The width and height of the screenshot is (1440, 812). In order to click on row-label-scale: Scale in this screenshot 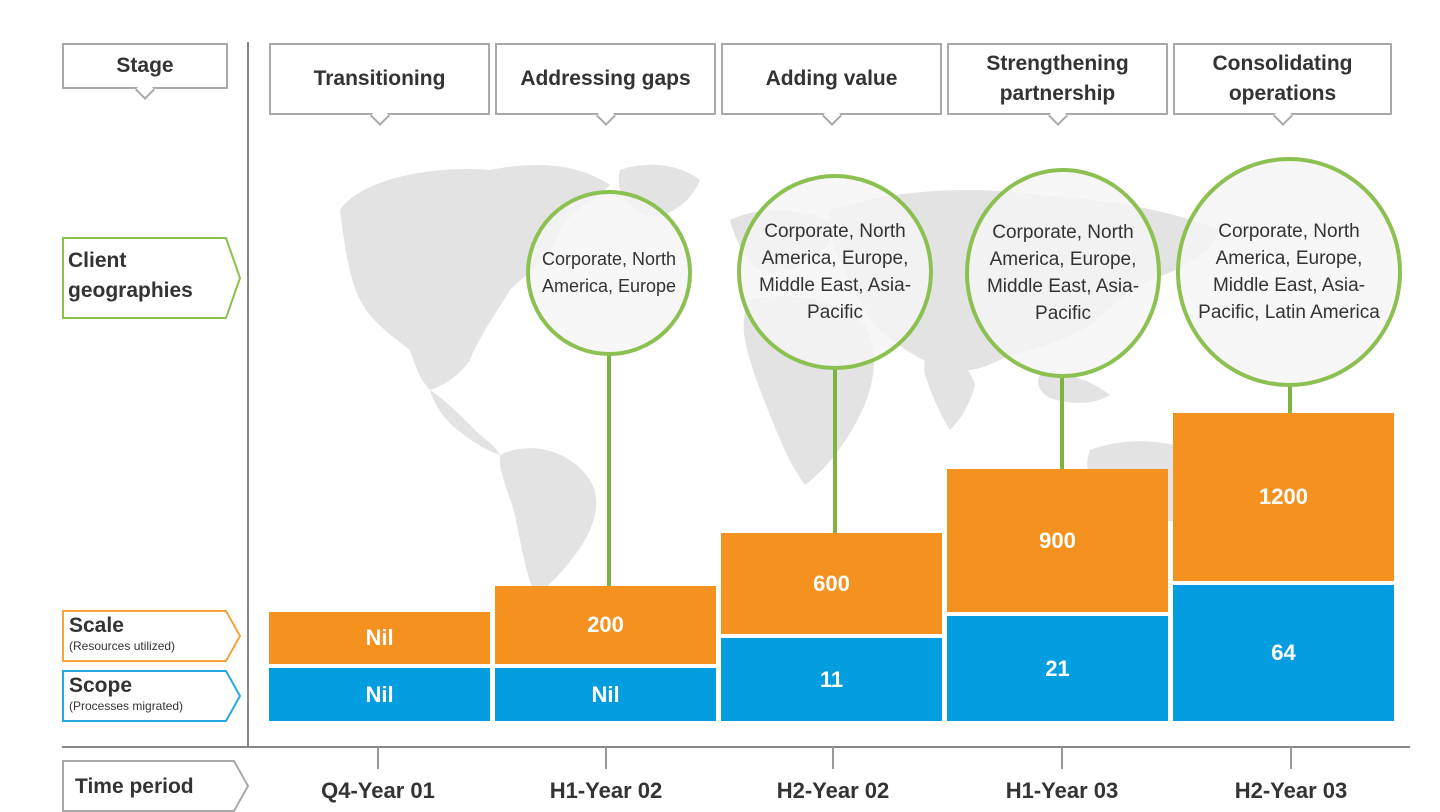, I will do `click(96, 625)`.